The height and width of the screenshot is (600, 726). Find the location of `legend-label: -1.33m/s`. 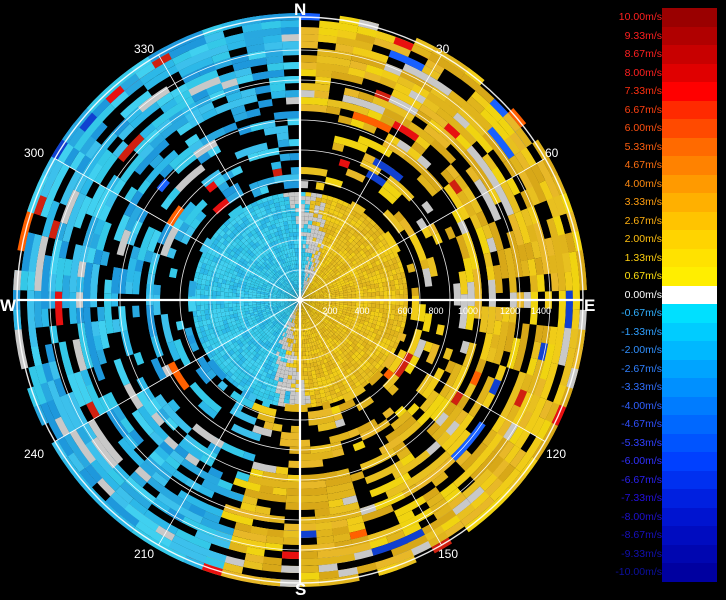

legend-label: -1.33m/s is located at coordinates (641, 331).